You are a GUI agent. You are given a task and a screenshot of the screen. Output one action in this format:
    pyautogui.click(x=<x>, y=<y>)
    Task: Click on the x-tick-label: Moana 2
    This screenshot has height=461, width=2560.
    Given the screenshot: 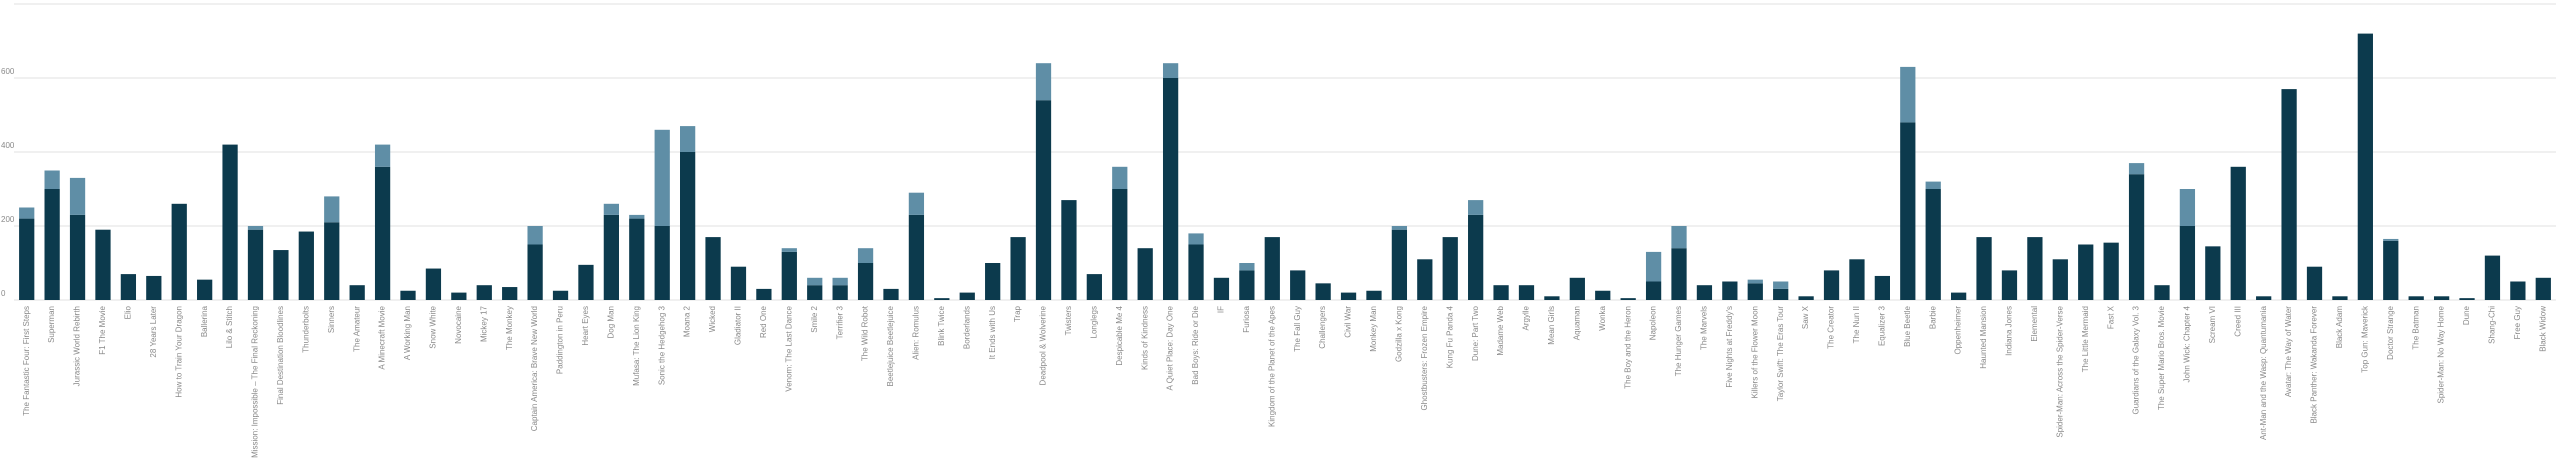 What is the action you would take?
    pyautogui.click(x=687, y=321)
    